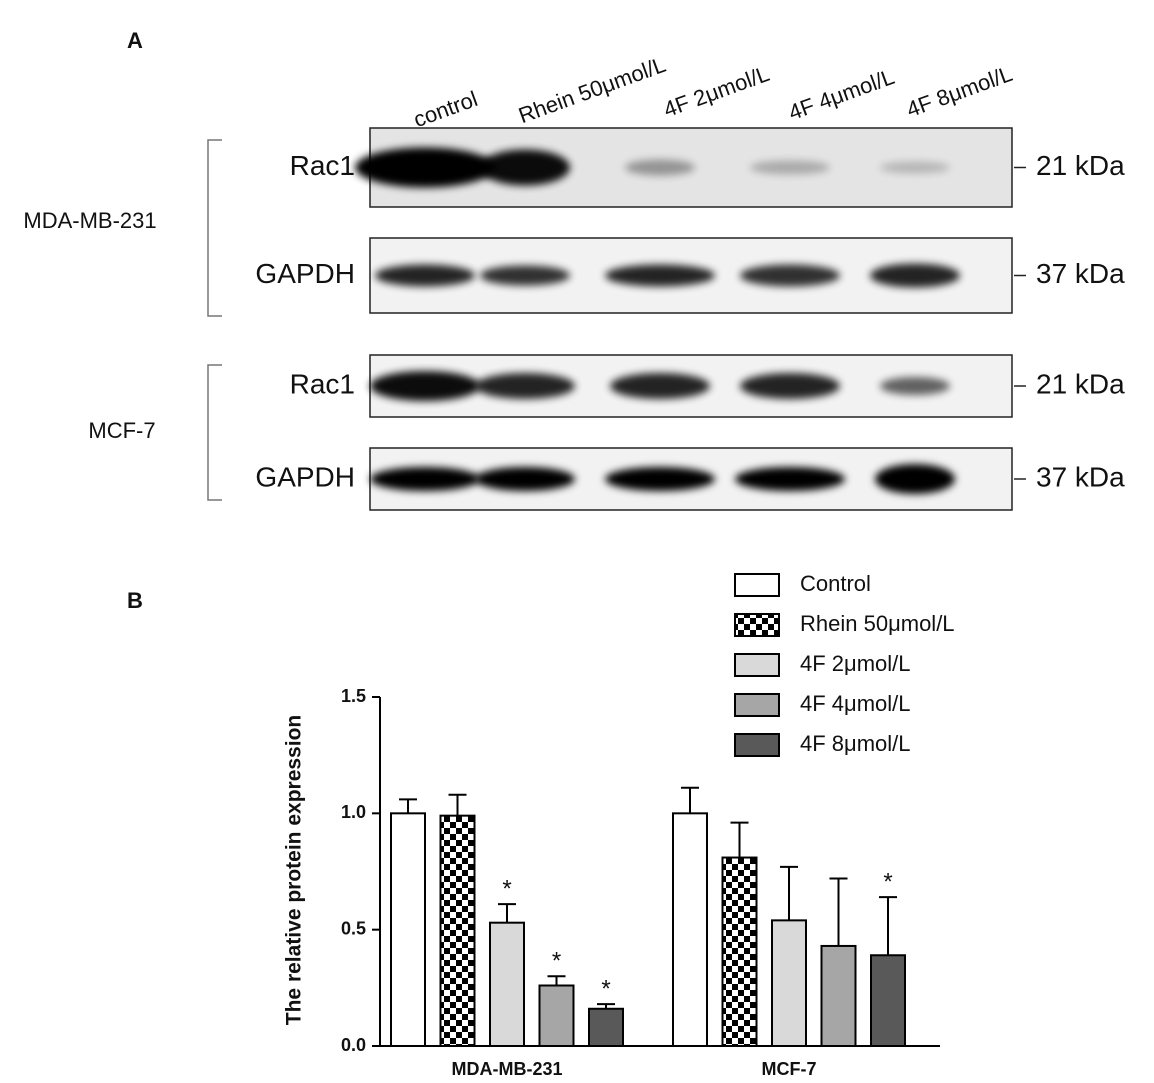 Image resolution: width=1154 pixels, height=1083 pixels. Describe the element at coordinates (353, 928) in the screenshot. I see `y-tick-label: 0.5` at that location.